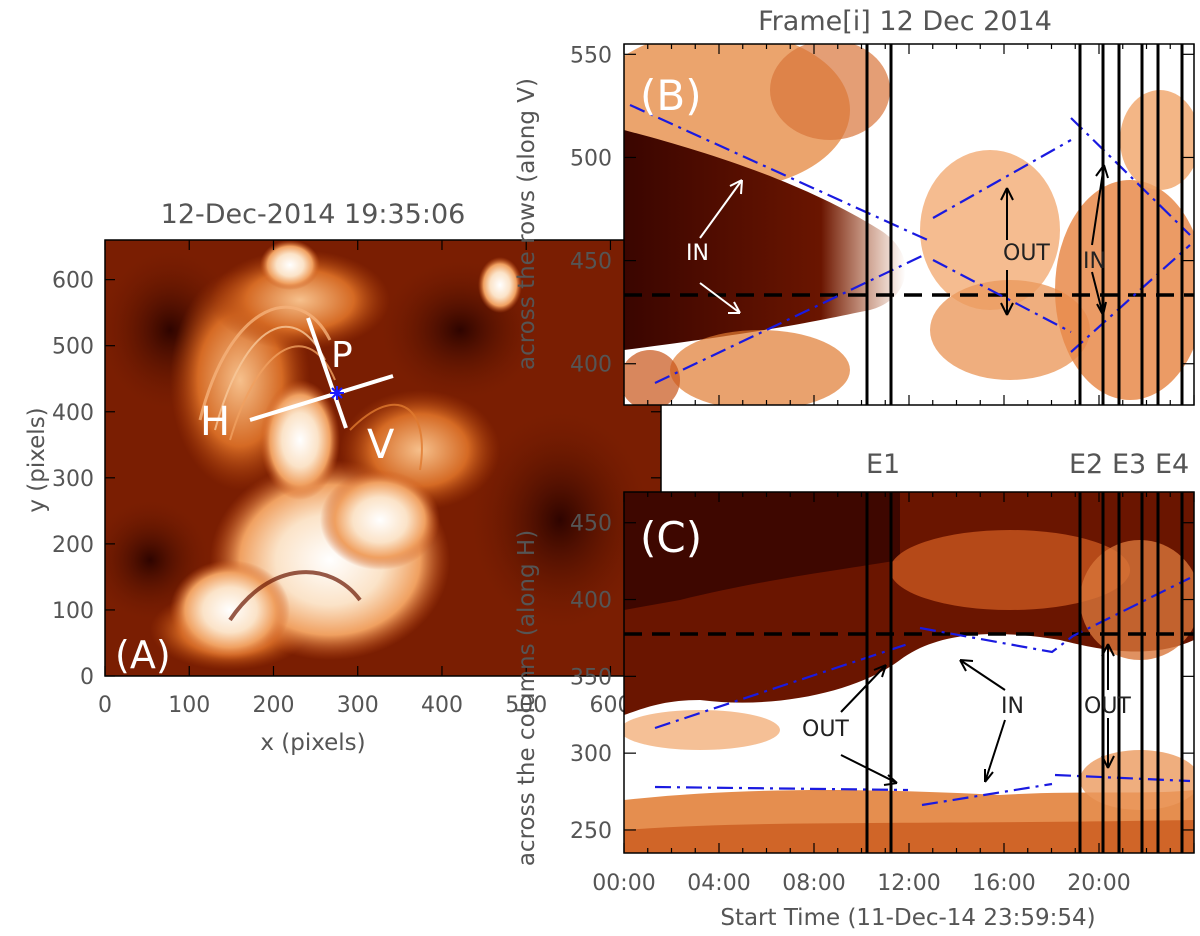 The width and height of the screenshot is (1200, 936). What do you see at coordinates (883, 464) in the screenshot?
I see `event-label-e1: E1` at bounding box center [883, 464].